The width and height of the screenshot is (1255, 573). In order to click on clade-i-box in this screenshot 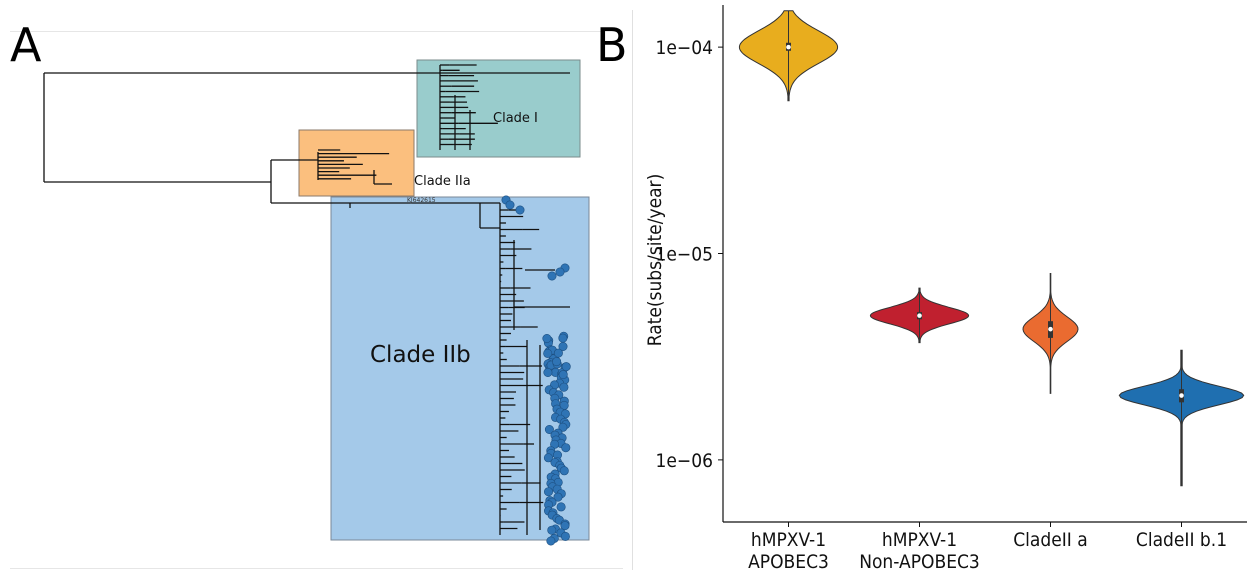, I will do `click(498, 108)`.